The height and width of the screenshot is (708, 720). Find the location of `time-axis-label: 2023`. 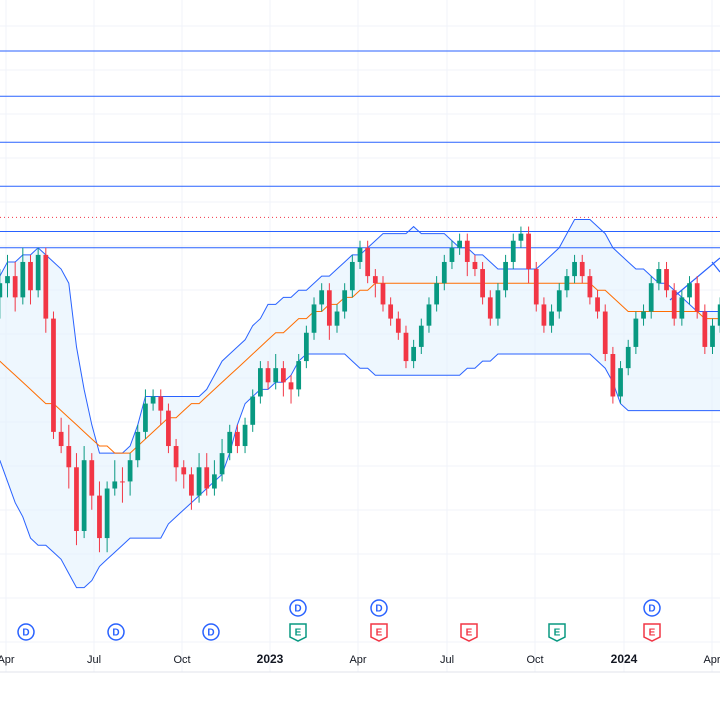

time-axis-label: 2023 is located at coordinates (270, 659).